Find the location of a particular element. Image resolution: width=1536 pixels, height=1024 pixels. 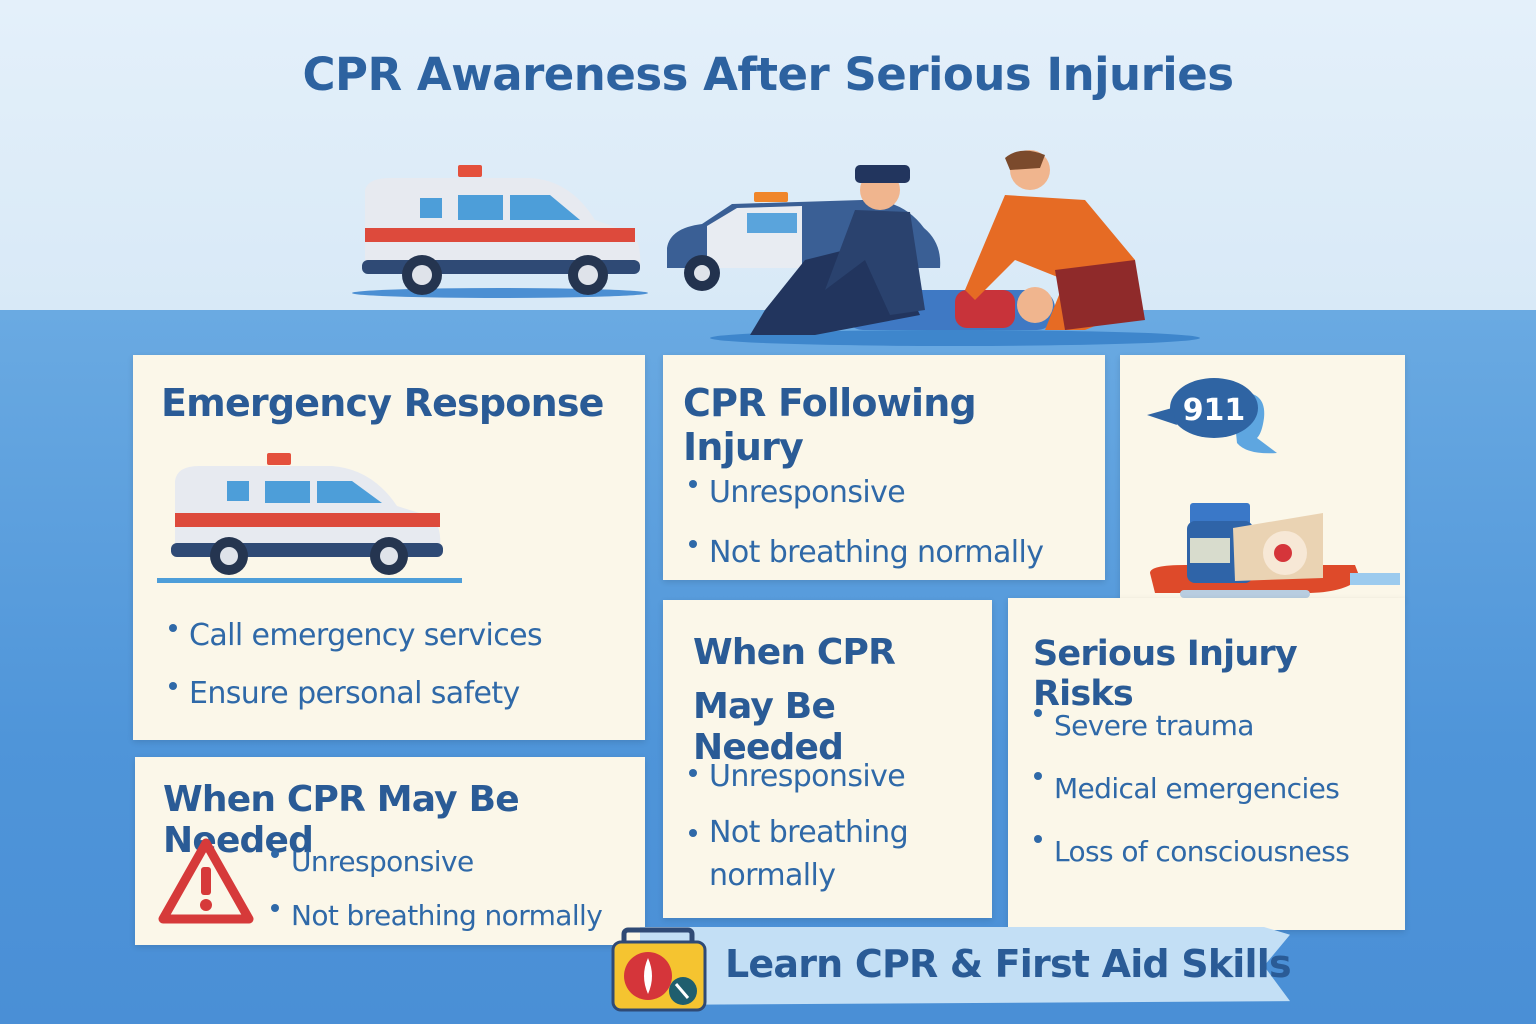

card-heading: Serious Injury Risks is located at coordinates (1165, 674).